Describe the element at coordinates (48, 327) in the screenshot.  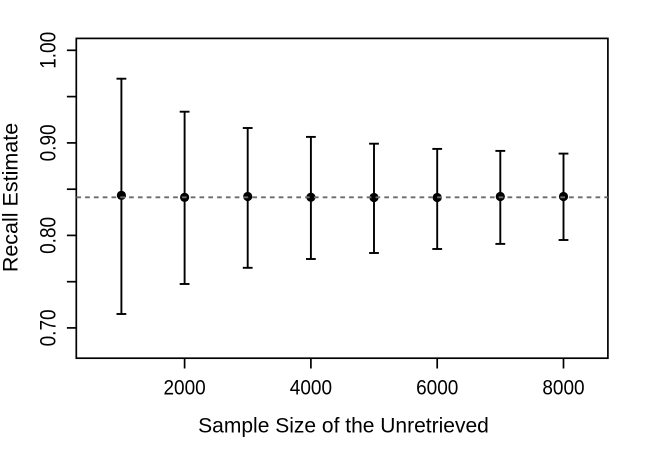
I see `svg-text: 0.70` at that location.